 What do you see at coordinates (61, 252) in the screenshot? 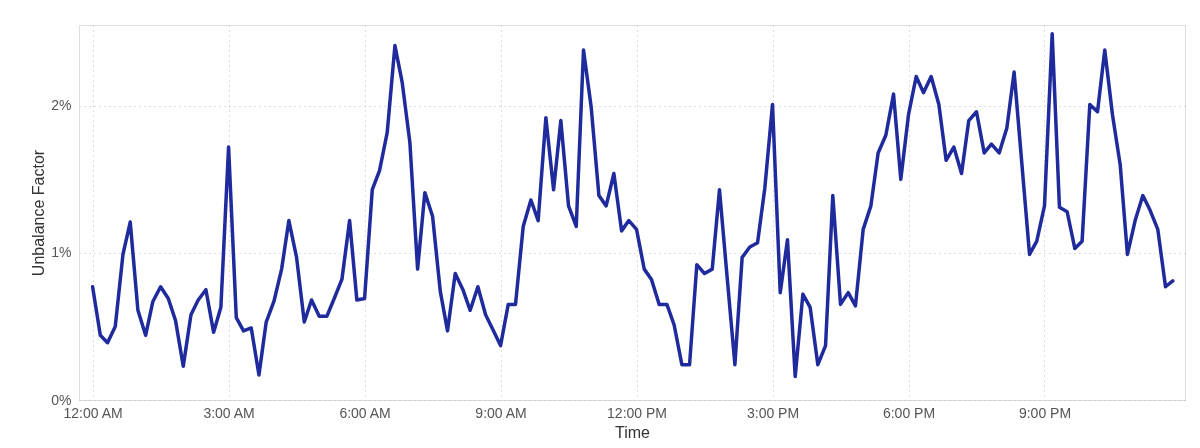
I see `y-tick-label: 1%` at bounding box center [61, 252].